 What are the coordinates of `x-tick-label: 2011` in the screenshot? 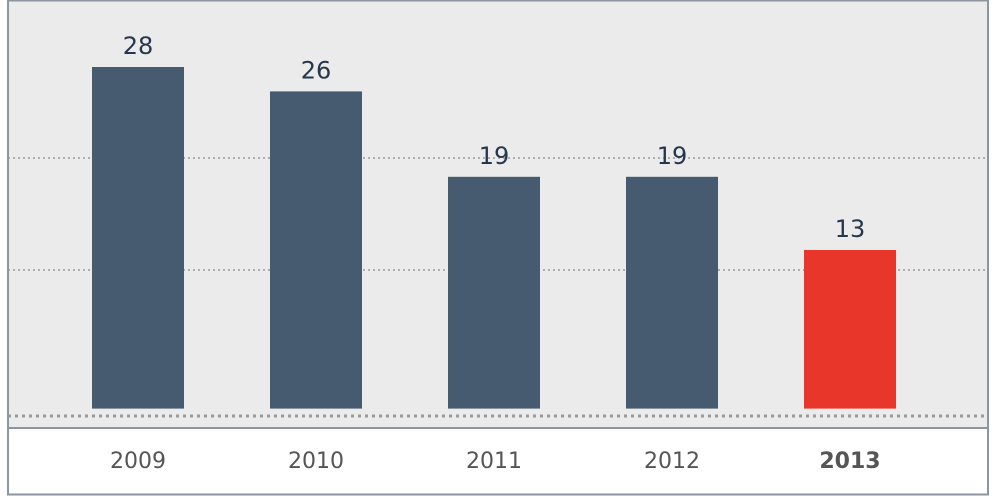 It's located at (494, 461).